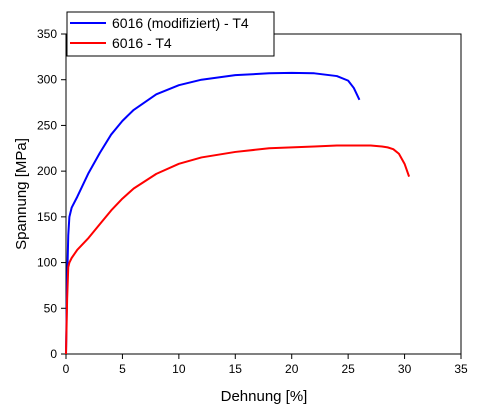 The width and height of the screenshot is (480, 414). Describe the element at coordinates (53, 354) in the screenshot. I see `y-tick-label: 0` at that location.